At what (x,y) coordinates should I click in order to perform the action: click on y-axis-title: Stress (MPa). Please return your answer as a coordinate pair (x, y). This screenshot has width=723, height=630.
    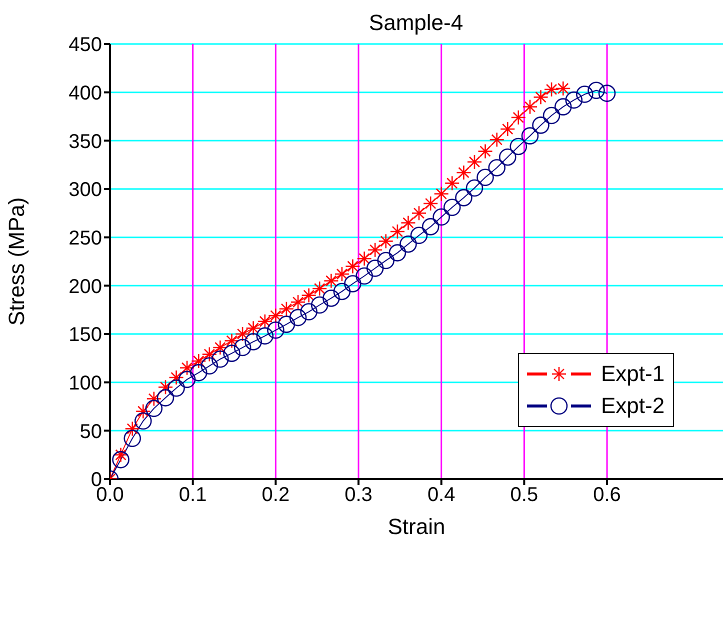
    Looking at the image, I should click on (16, 261).